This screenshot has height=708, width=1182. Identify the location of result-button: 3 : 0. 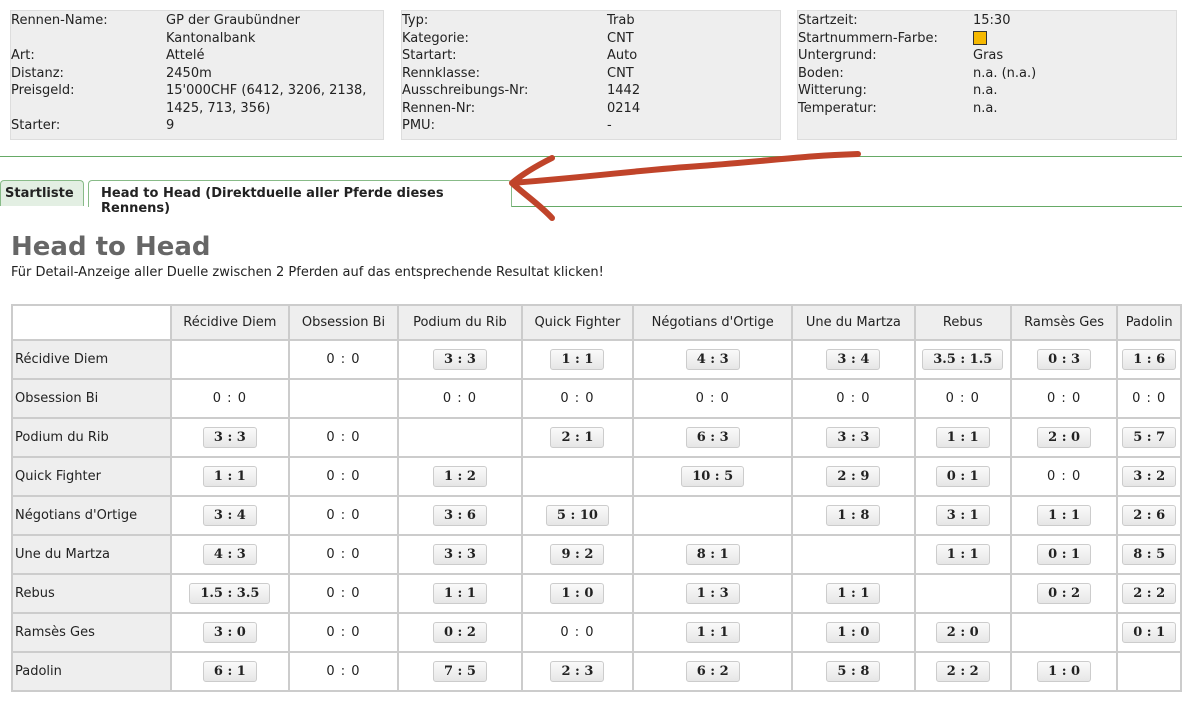
(229, 632).